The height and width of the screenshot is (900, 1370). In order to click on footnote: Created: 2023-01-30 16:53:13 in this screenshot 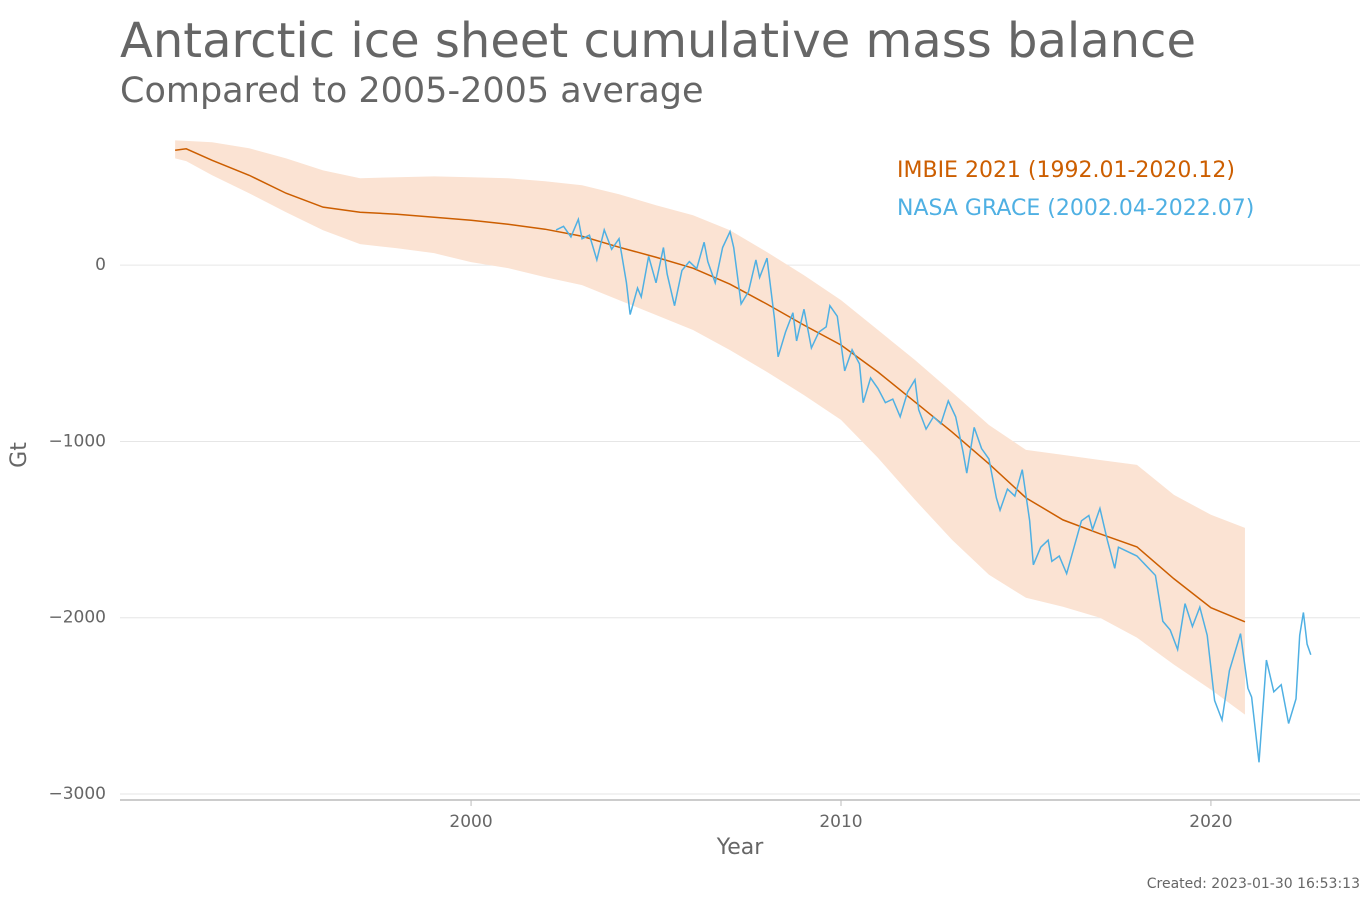, I will do `click(1253, 884)`.